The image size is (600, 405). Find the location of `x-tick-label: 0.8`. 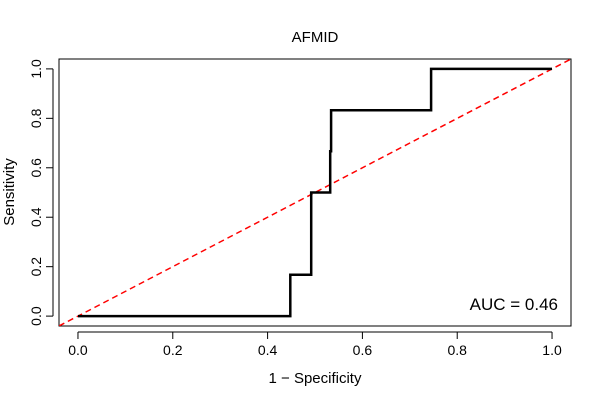

x-tick-label: 0.8 is located at coordinates (457, 350).